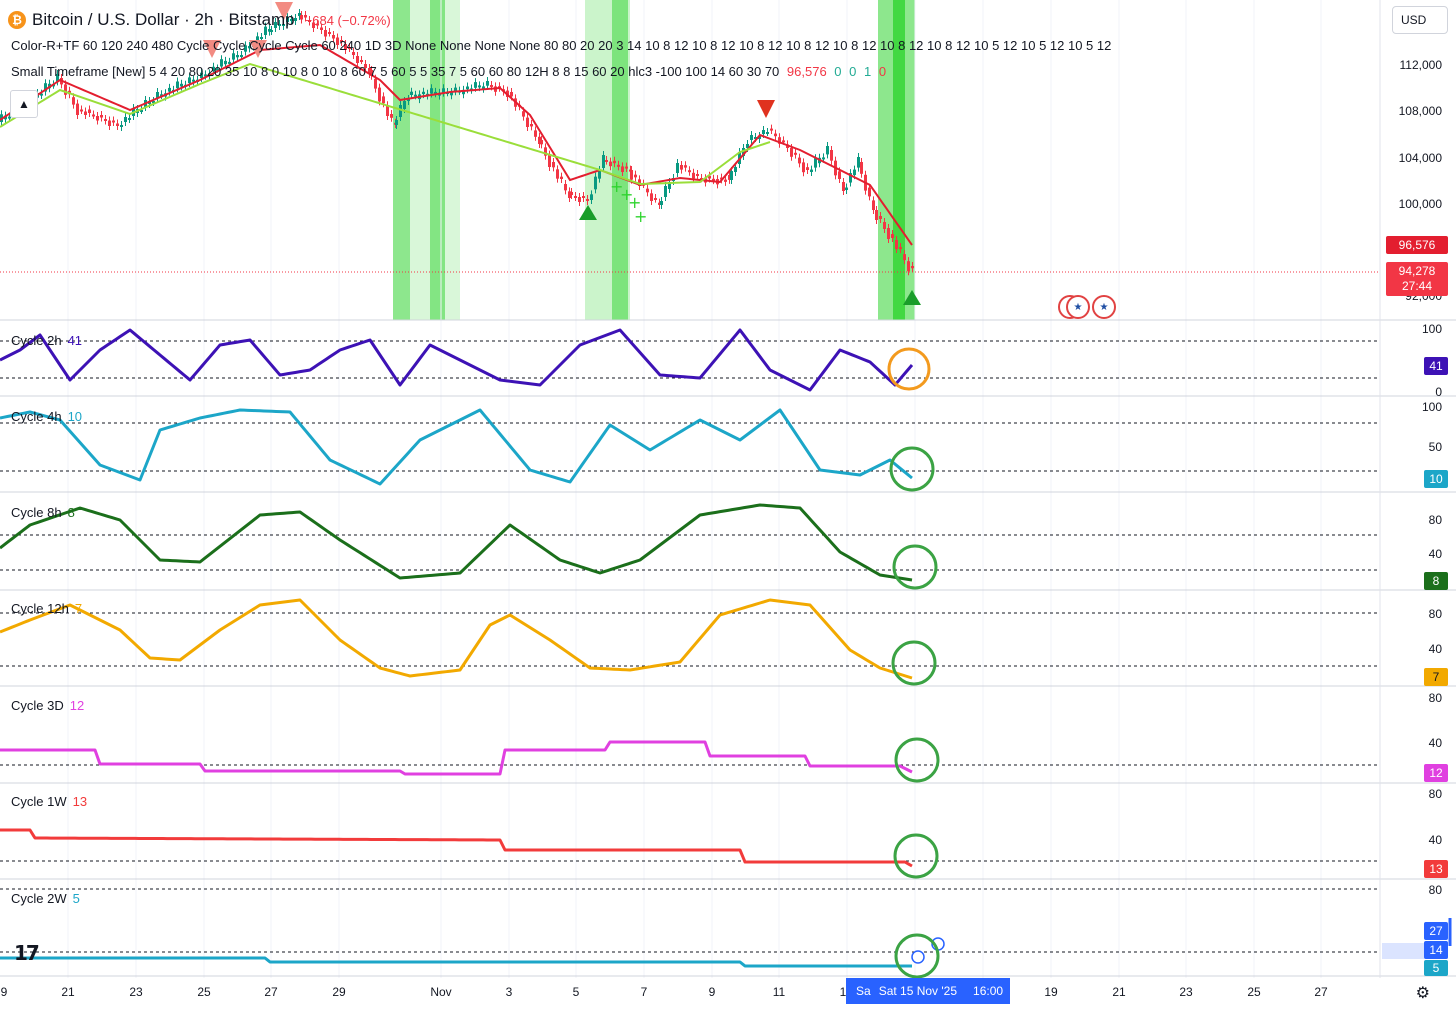 The height and width of the screenshot is (1015, 1456). Describe the element at coordinates (47, 416) in the screenshot. I see `pane-title-cycle-4h: Cycle 4h 10` at that location.